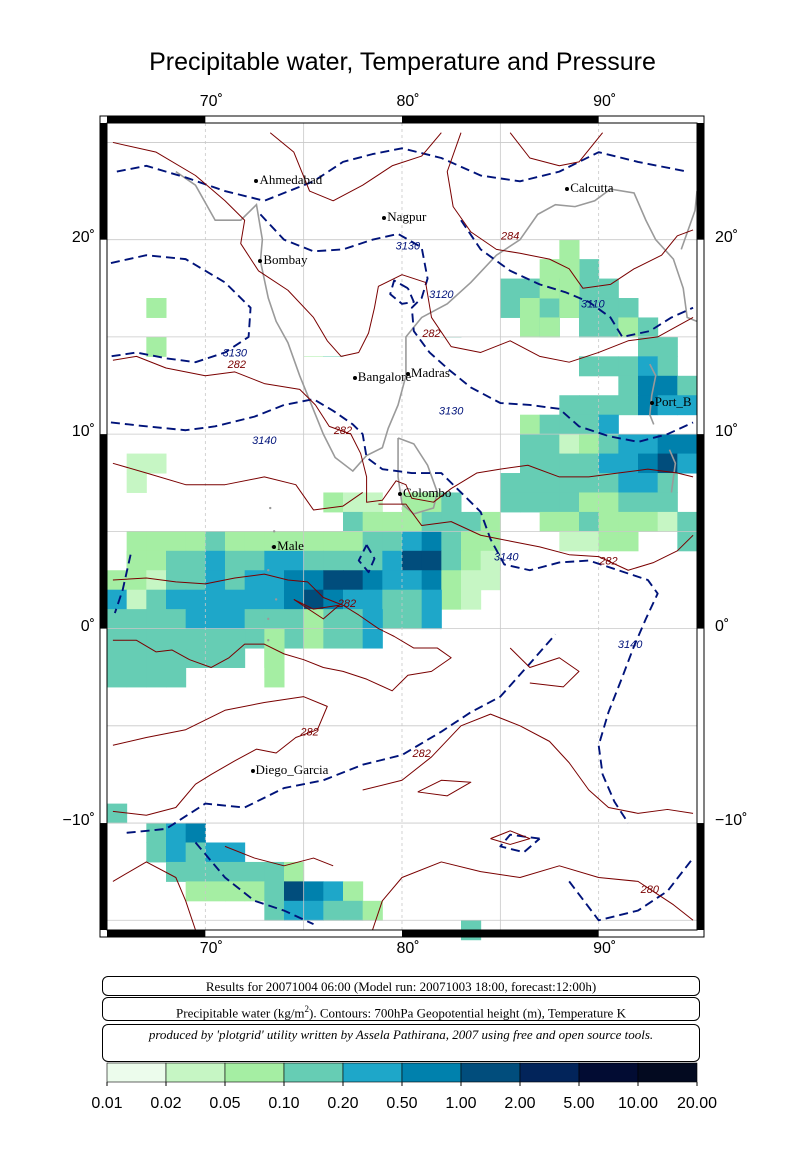  Describe the element at coordinates (727, 432) in the screenshot. I see `lat-tick-right: 10˚` at that location.